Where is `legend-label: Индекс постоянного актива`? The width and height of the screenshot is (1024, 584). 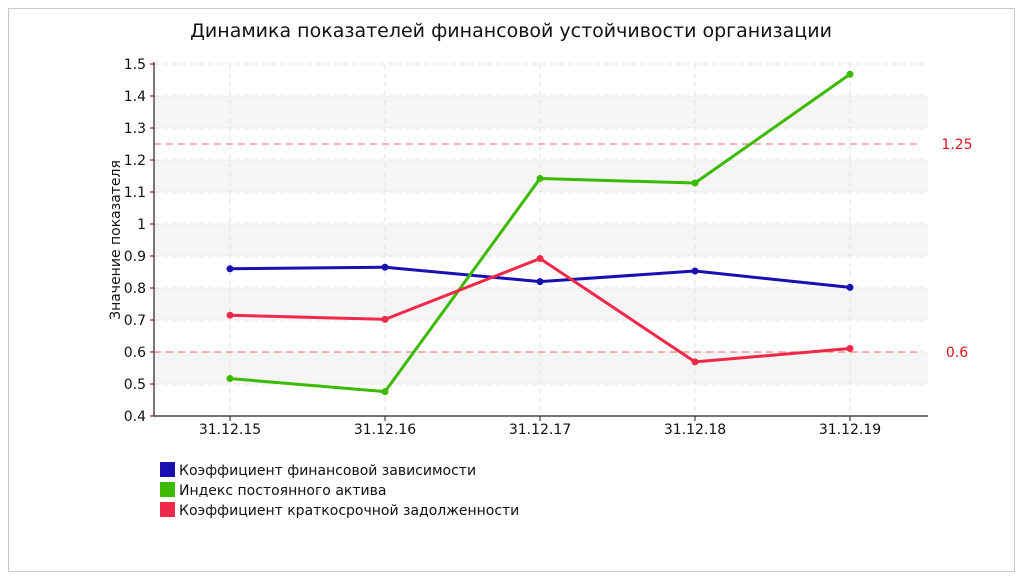
legend-label: Индекс постоянного актива is located at coordinates (282, 491).